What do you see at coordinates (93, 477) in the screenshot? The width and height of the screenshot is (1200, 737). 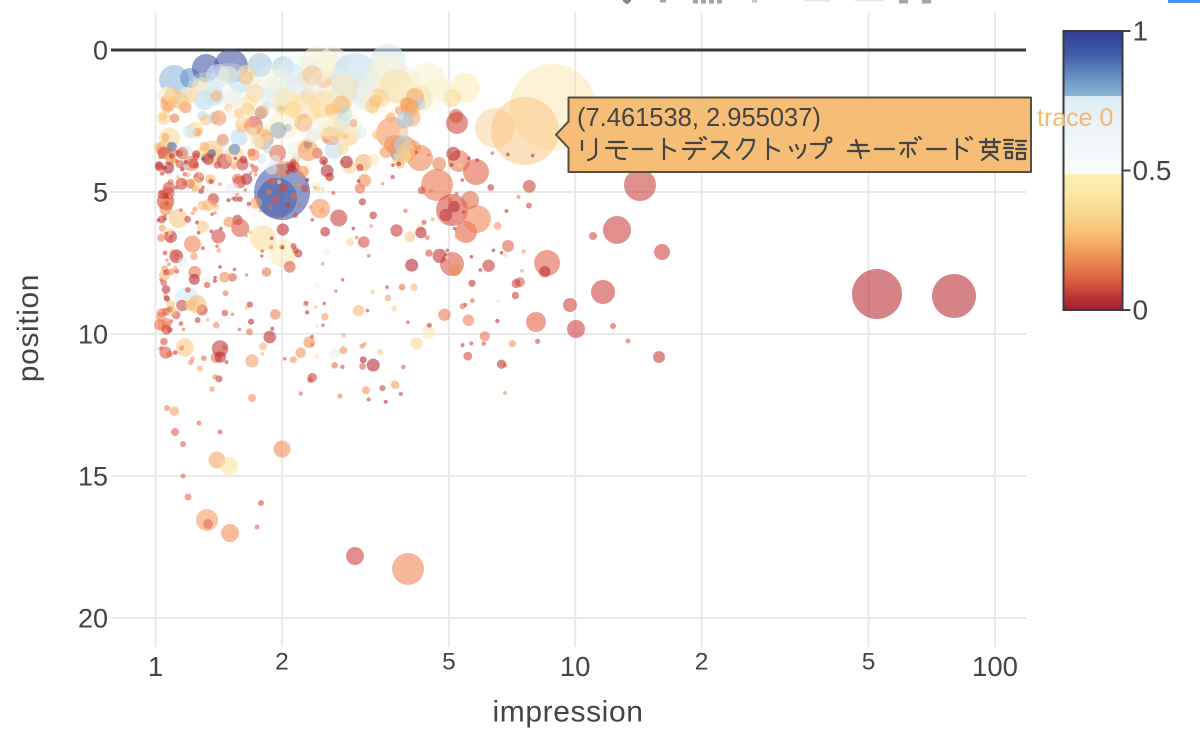 I see `svg-text: 15` at bounding box center [93, 477].